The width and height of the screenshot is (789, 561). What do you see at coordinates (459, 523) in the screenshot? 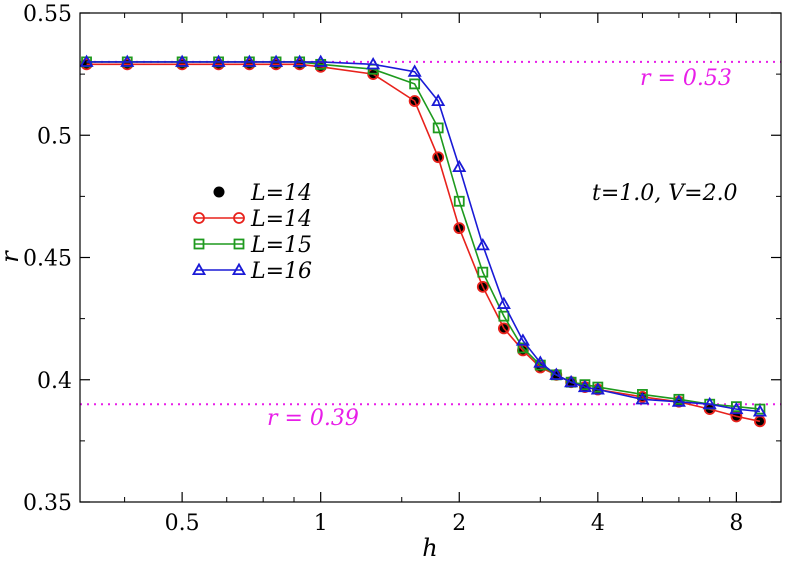
I see `x-tick-label: 2` at bounding box center [459, 523].